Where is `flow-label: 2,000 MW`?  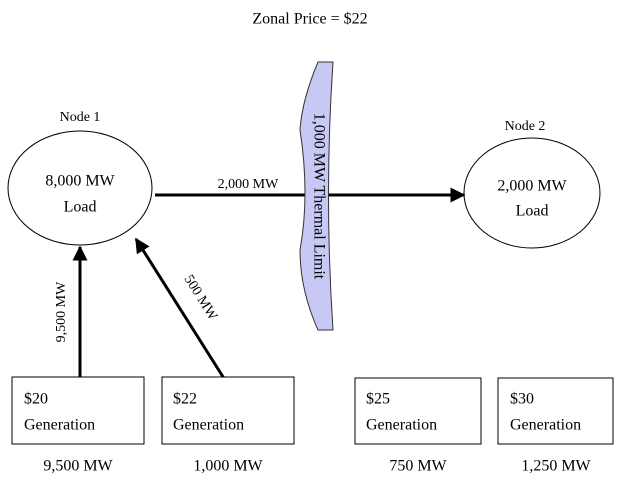 flow-label: 2,000 MW is located at coordinates (248, 184).